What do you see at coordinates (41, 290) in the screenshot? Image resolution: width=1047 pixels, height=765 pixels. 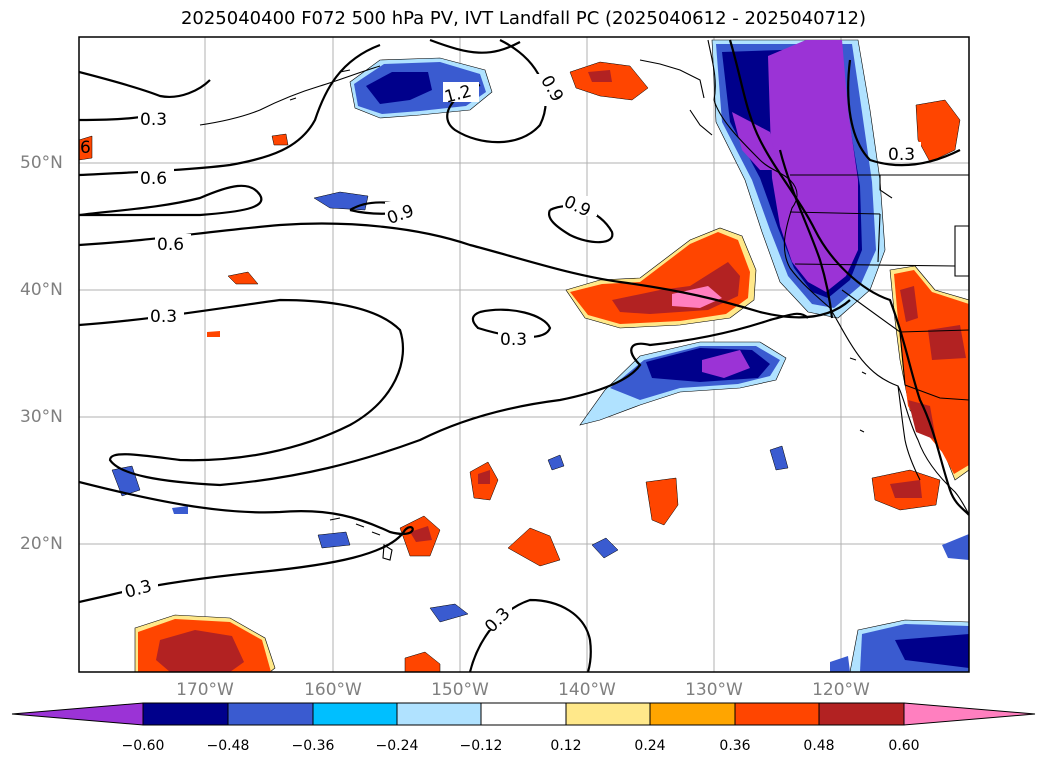 I see `lat-label: 40°N` at bounding box center [41, 290].